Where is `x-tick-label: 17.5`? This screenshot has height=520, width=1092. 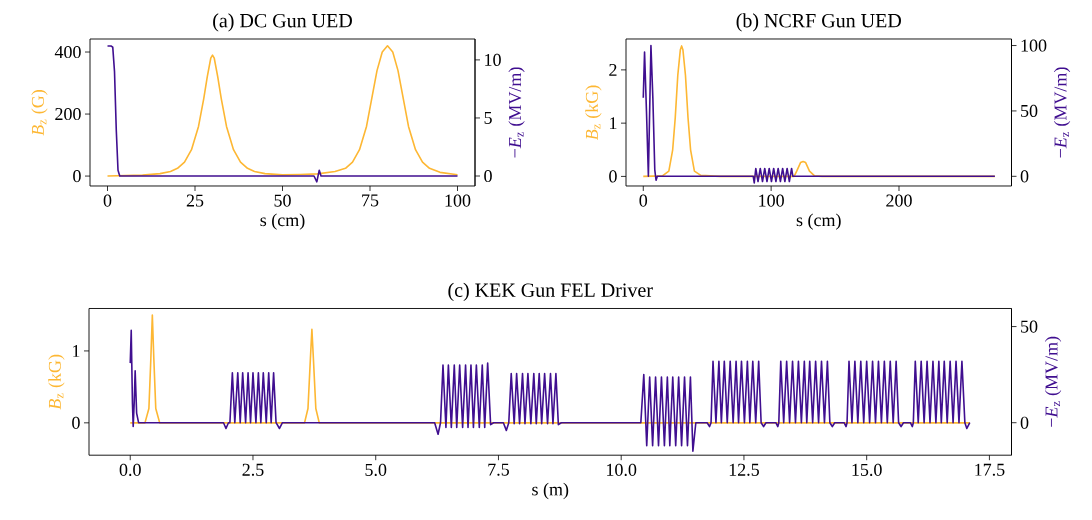 x-tick-label: 17.5 is located at coordinates (990, 469).